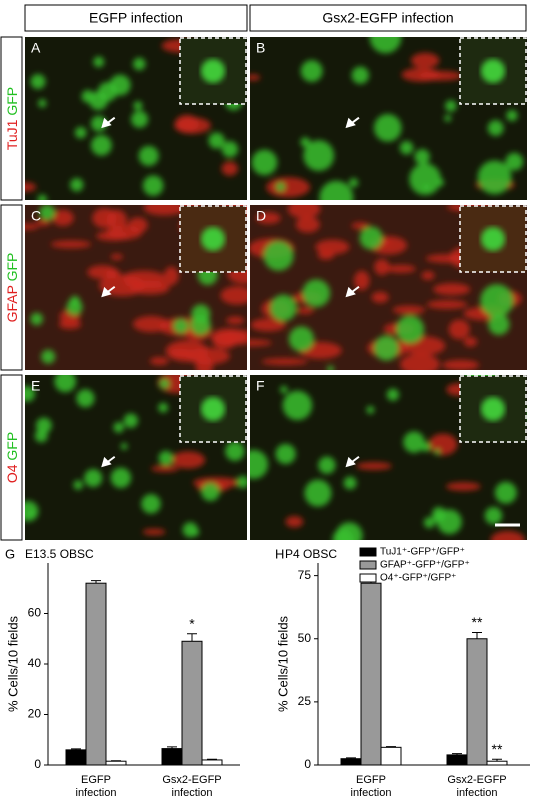 The height and width of the screenshot is (807, 559). Describe the element at coordinates (35, 663) in the screenshot. I see `y-tick-label: 40` at that location.